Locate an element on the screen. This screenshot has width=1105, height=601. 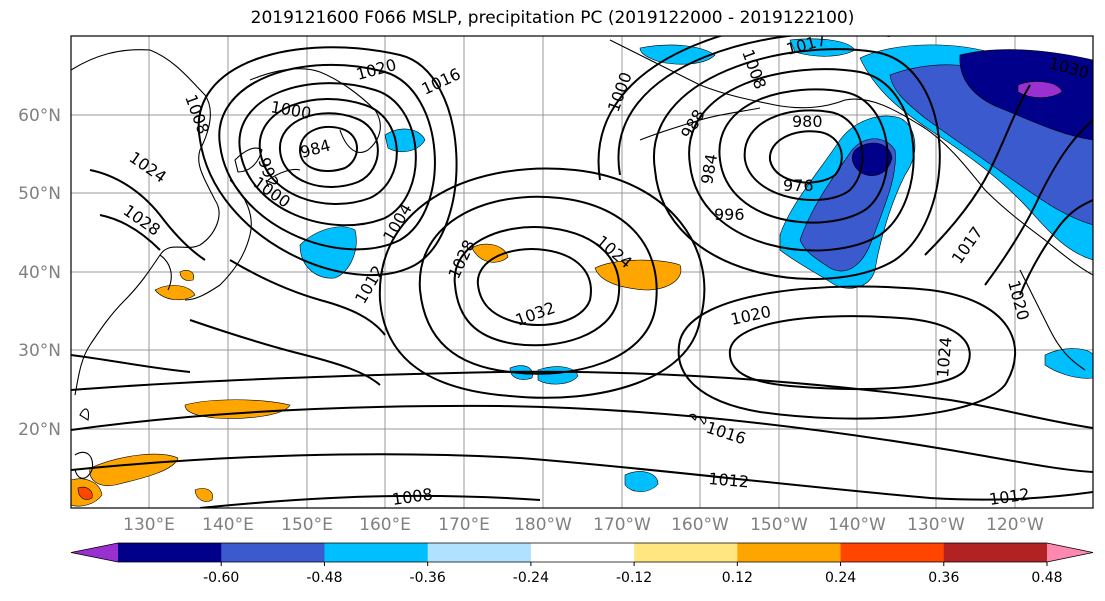
lon-label: 150°W is located at coordinates (779, 525).